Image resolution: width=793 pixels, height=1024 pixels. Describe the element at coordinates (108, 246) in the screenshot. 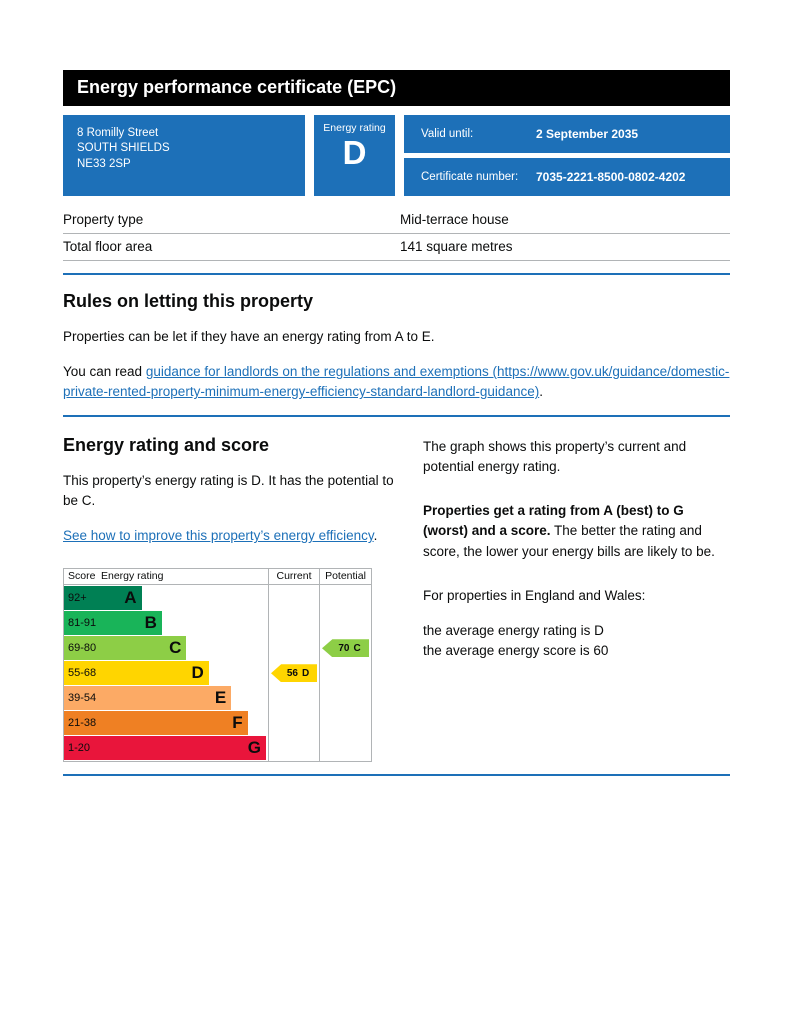

I see `total-floor-area-label: Total floor area` at that location.